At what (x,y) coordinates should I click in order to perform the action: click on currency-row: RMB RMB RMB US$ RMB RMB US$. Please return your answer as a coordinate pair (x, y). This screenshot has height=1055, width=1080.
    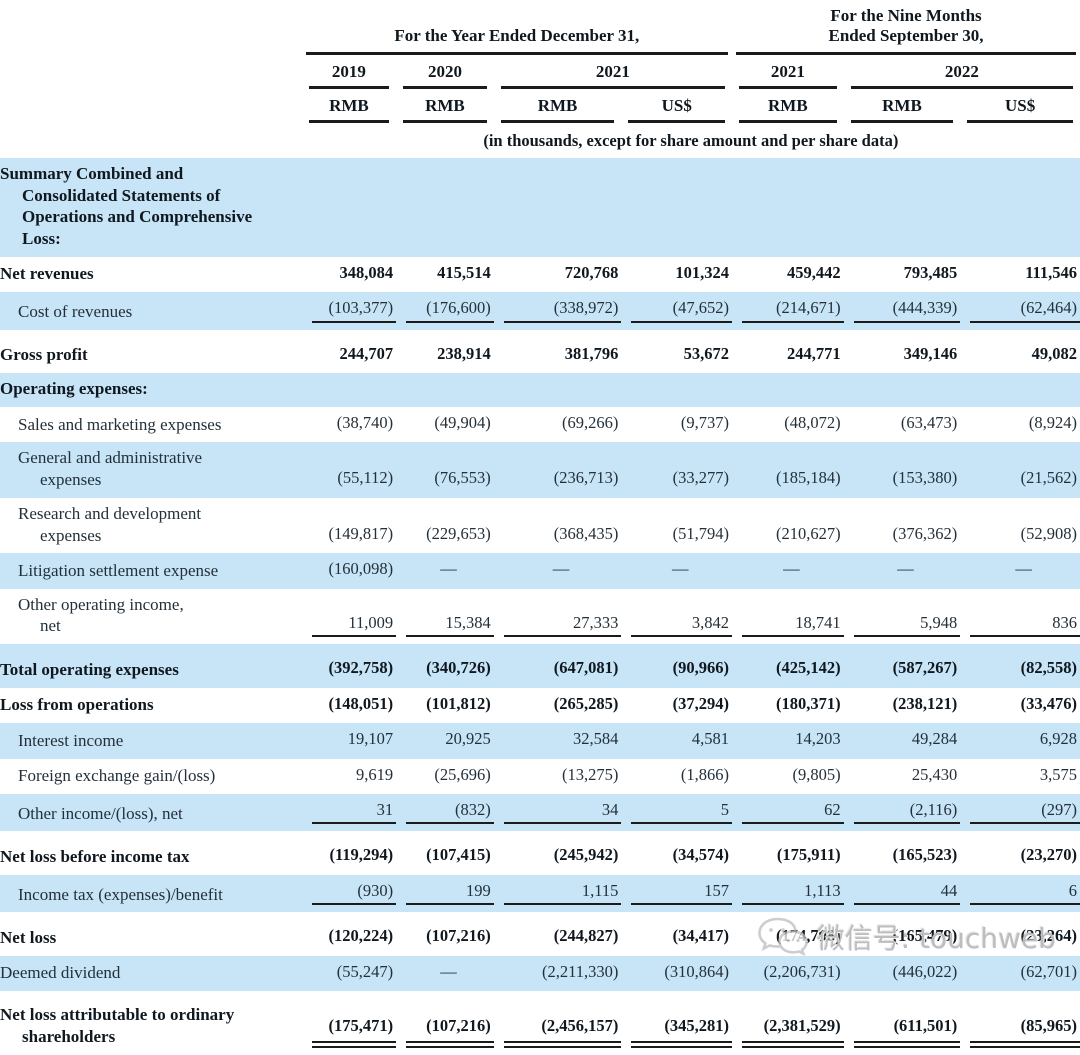
    Looking at the image, I should click on (540, 106).